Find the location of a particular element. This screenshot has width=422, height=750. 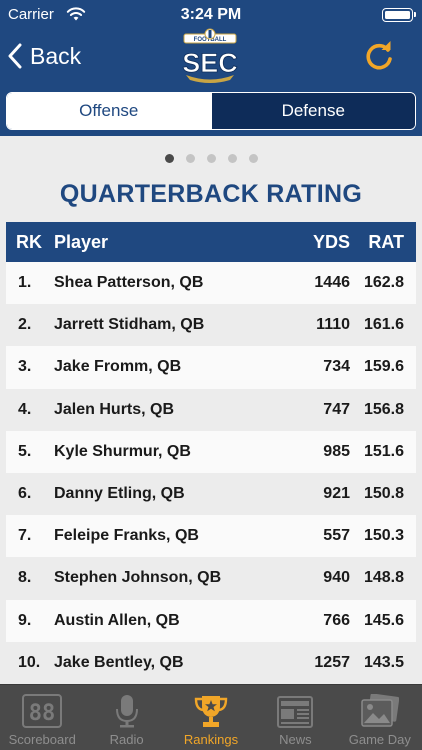

logo-small-text: FOOTBALL is located at coordinates (210, 40).